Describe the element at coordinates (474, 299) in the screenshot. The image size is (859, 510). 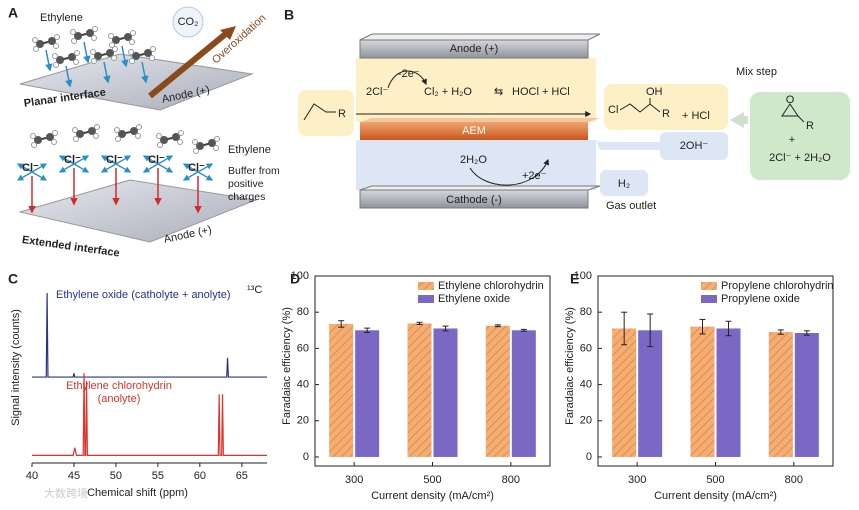
I see `legend-label: Ethylene oxide` at that location.